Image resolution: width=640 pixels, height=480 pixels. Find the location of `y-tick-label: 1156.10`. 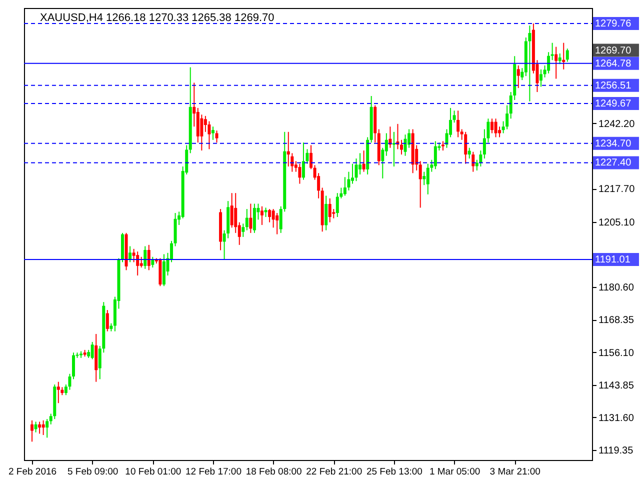

y-tick-label: 1156.10 is located at coordinates (616, 353).